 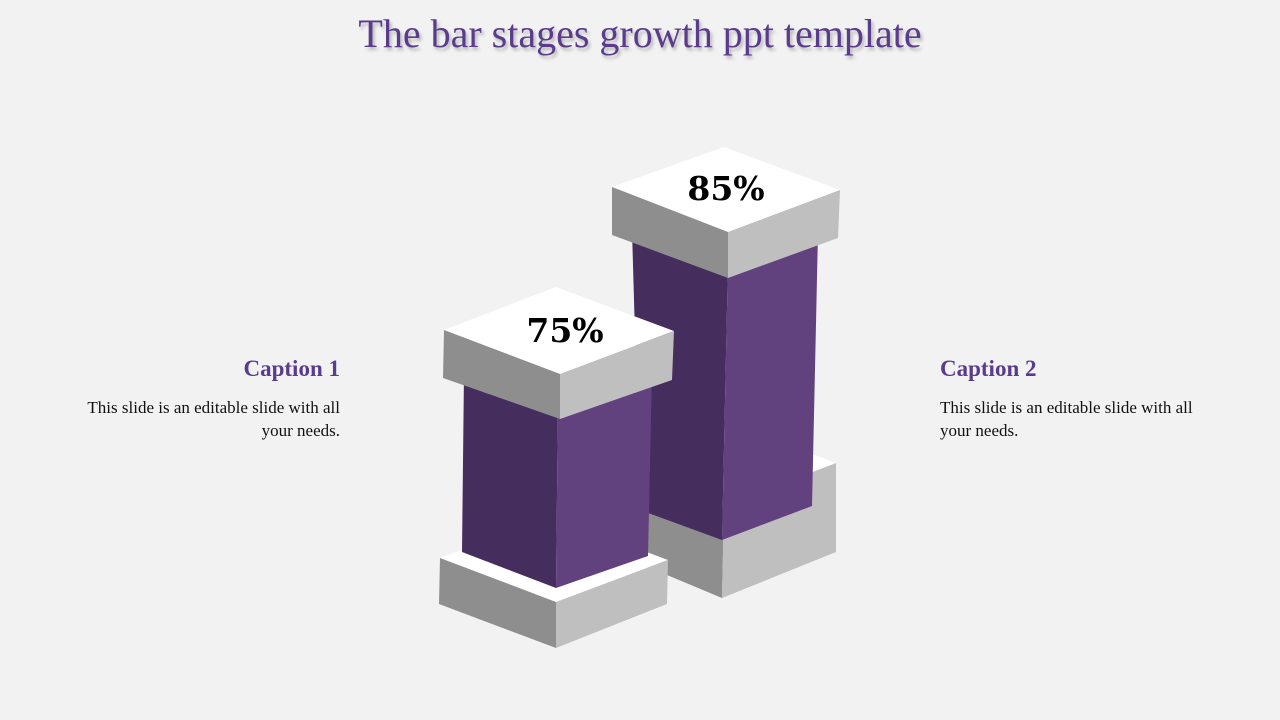 What do you see at coordinates (640, 33) in the screenshot?
I see `slide-title: The bar stages growth ppt template` at bounding box center [640, 33].